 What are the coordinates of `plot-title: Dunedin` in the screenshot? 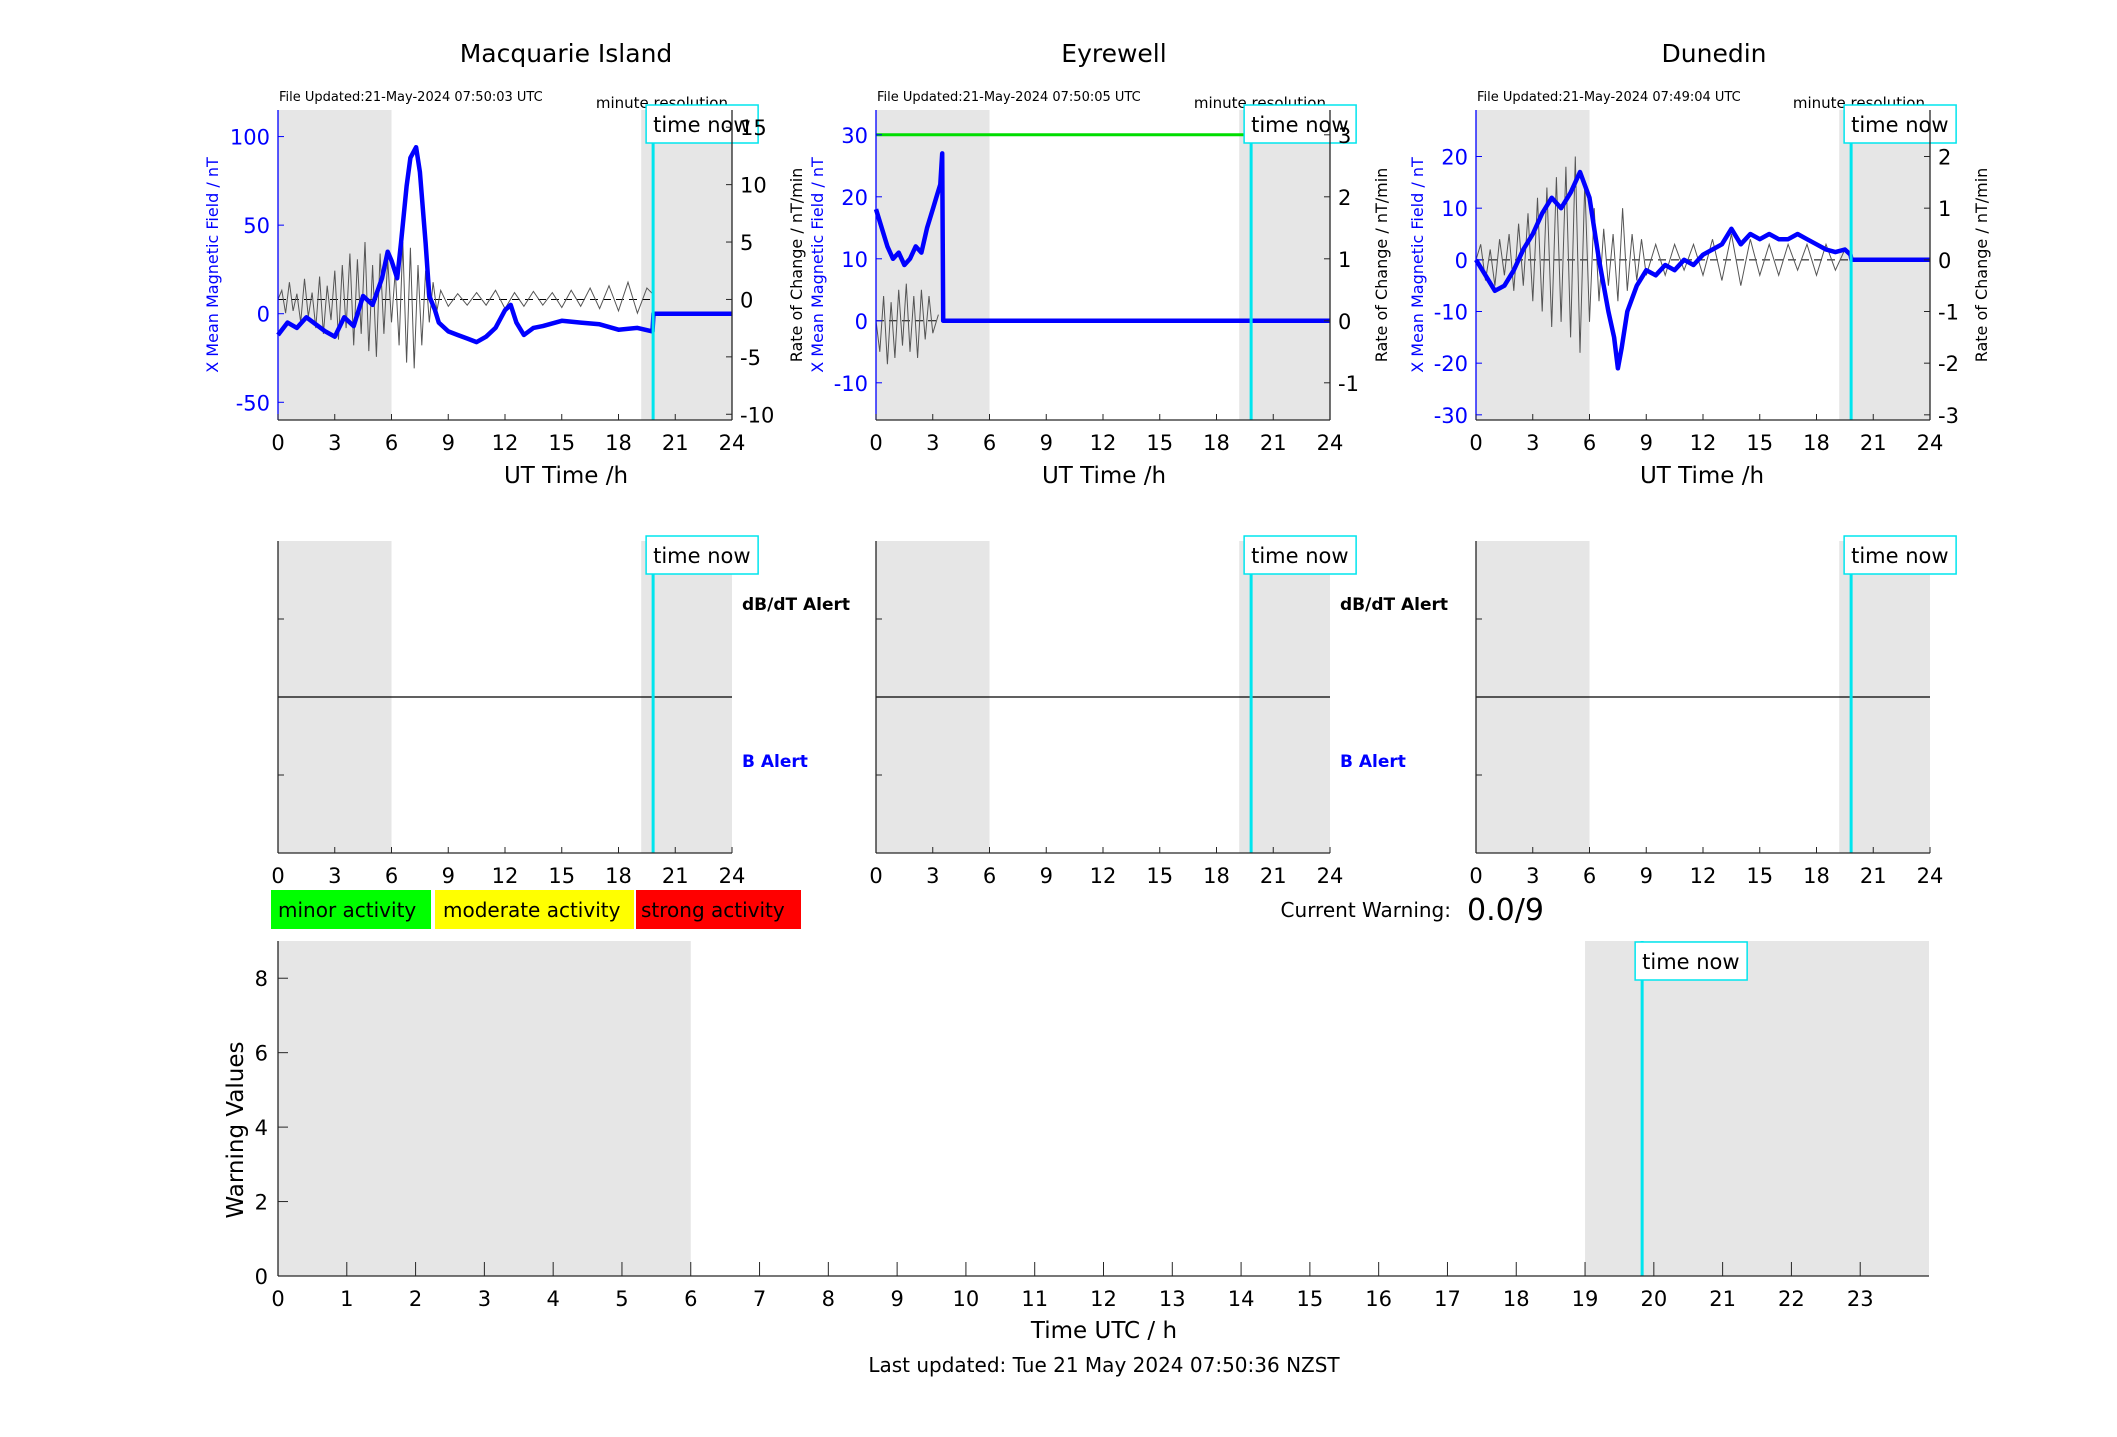 It's located at (1714, 53).